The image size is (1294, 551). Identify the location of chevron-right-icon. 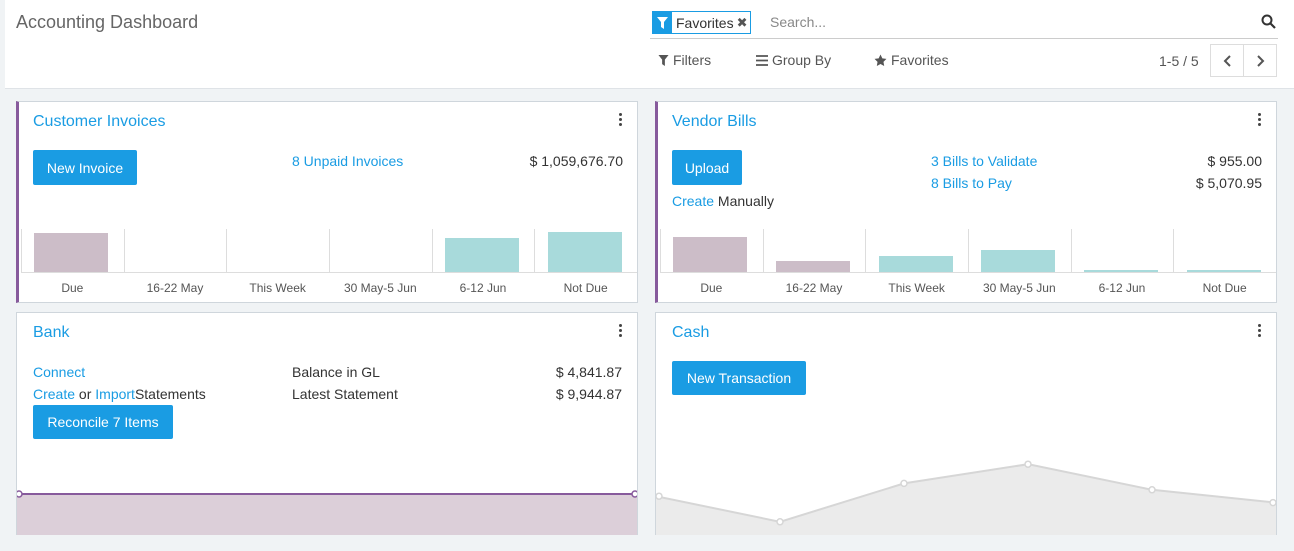
(1260, 60).